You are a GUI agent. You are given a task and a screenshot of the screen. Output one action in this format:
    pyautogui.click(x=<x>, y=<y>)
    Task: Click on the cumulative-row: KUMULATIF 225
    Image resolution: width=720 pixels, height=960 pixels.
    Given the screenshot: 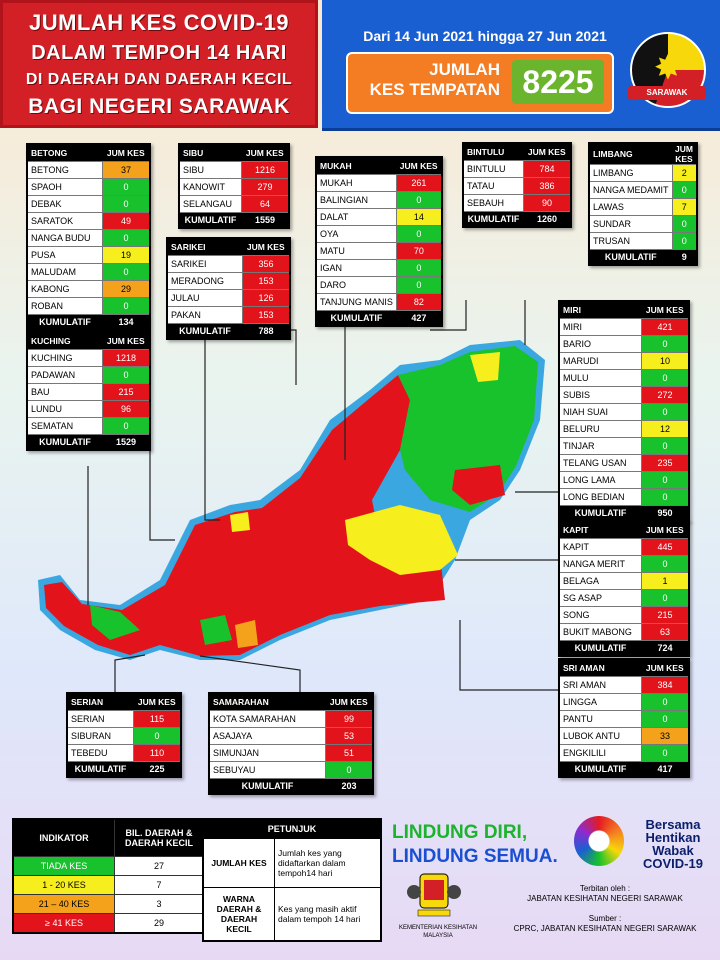 What is the action you would take?
    pyautogui.click(x=124, y=769)
    